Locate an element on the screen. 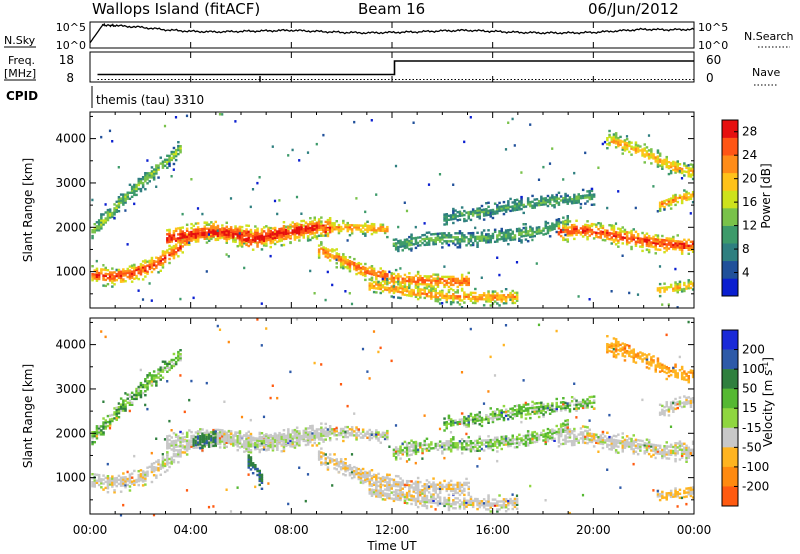  power-colorbar-frame is located at coordinates (730, 208).